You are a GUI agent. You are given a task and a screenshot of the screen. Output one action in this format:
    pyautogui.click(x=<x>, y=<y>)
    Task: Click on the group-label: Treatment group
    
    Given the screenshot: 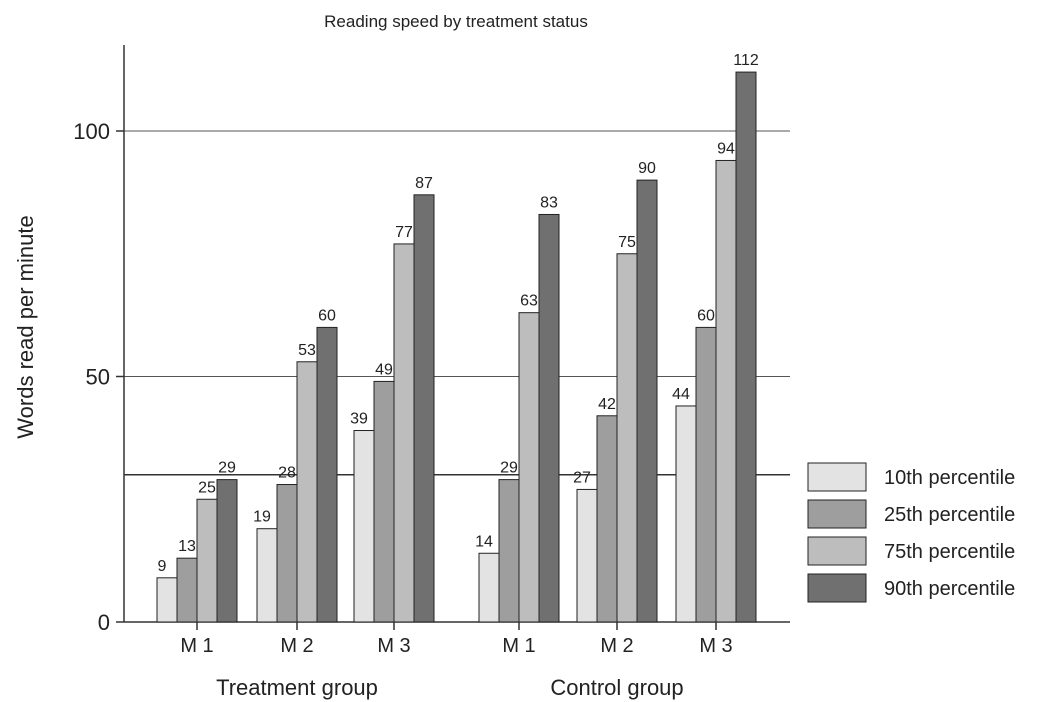 What is the action you would take?
    pyautogui.click(x=297, y=687)
    